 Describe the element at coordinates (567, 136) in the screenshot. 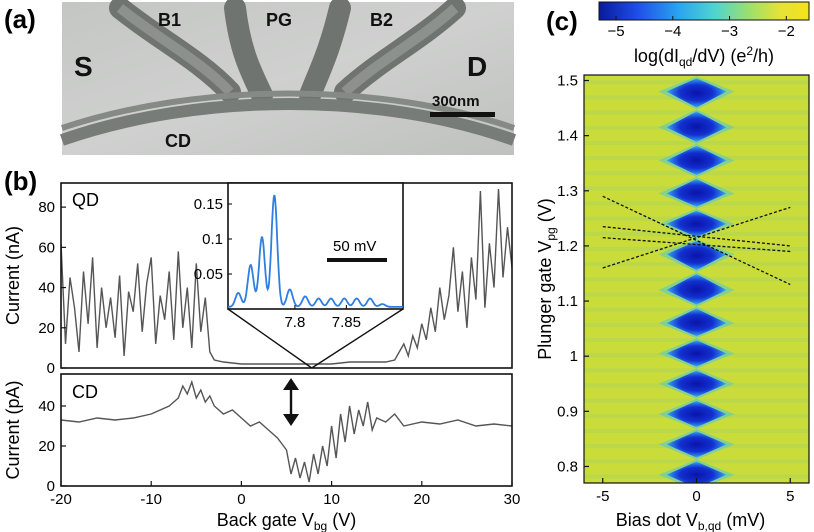

I see `c-ytick-label: 1.4` at that location.